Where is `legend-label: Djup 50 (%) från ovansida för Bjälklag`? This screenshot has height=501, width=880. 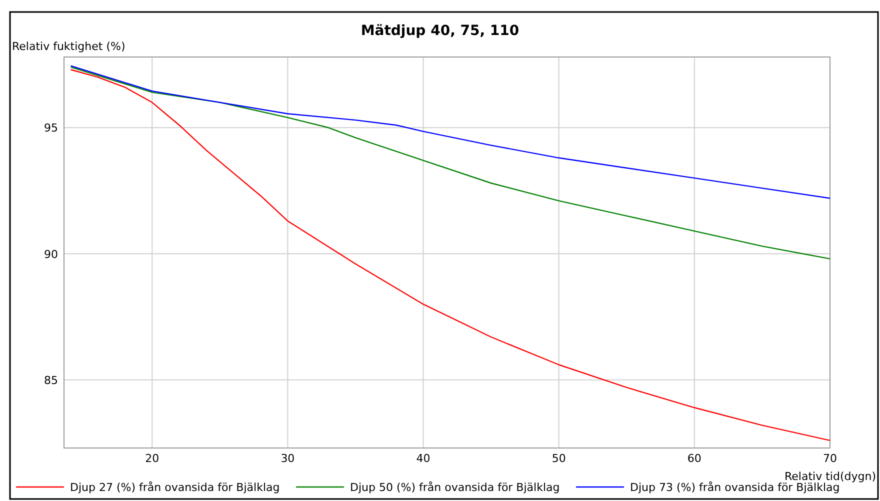 legend-label: Djup 50 (%) från ovansida för Bjälklag is located at coordinates (455, 487).